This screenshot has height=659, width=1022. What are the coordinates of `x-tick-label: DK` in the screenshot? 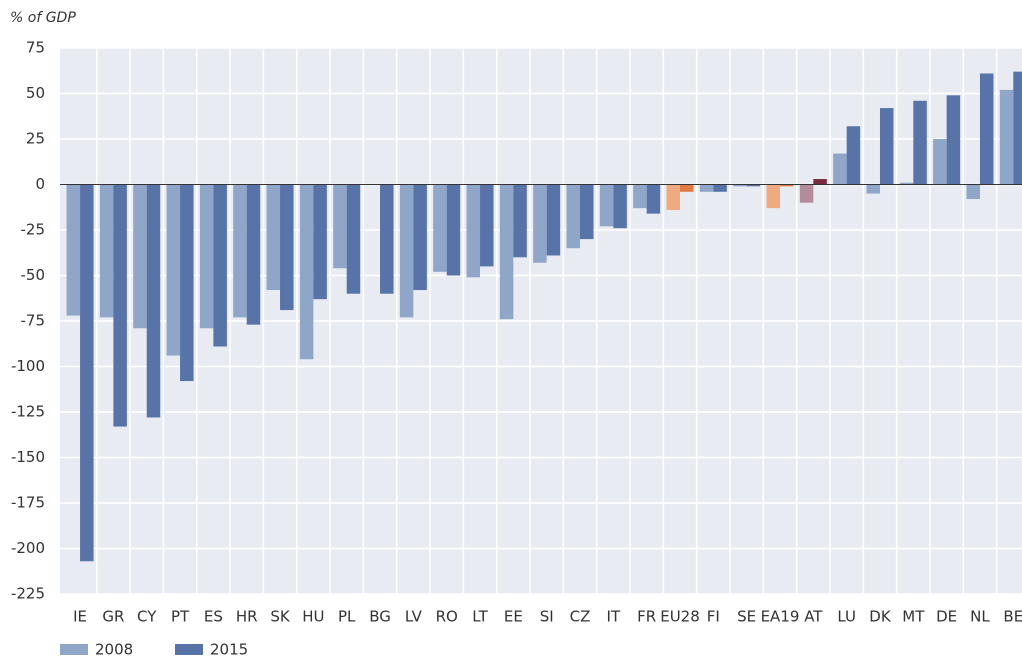 It's located at (880, 617).